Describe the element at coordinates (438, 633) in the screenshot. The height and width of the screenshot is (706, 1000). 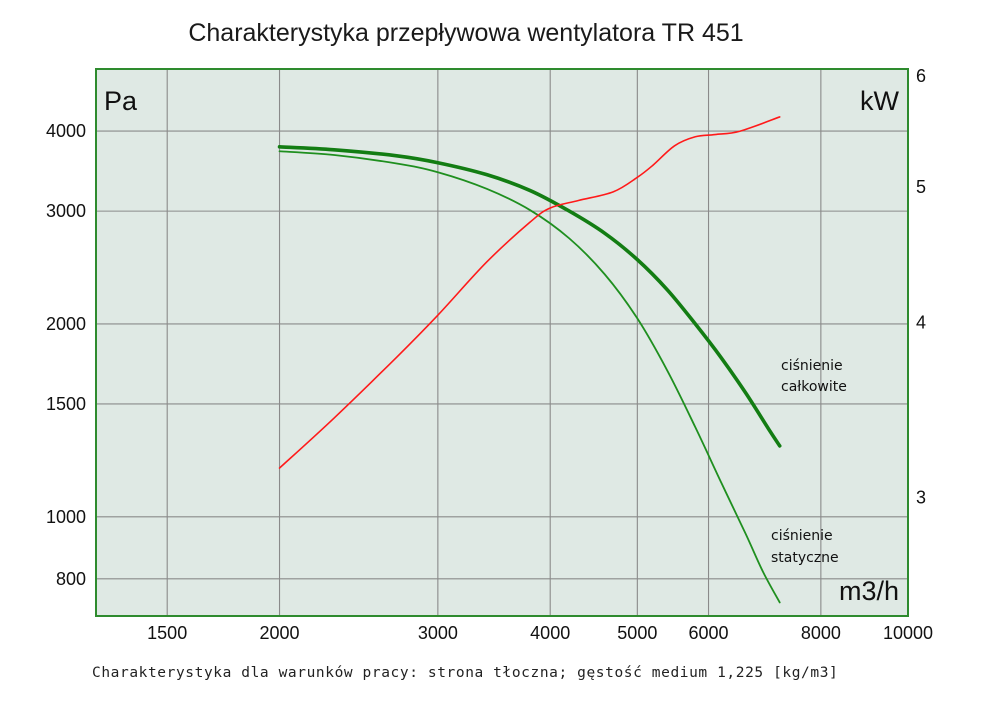
I see `x-tick-label-3000: 3000` at that location.